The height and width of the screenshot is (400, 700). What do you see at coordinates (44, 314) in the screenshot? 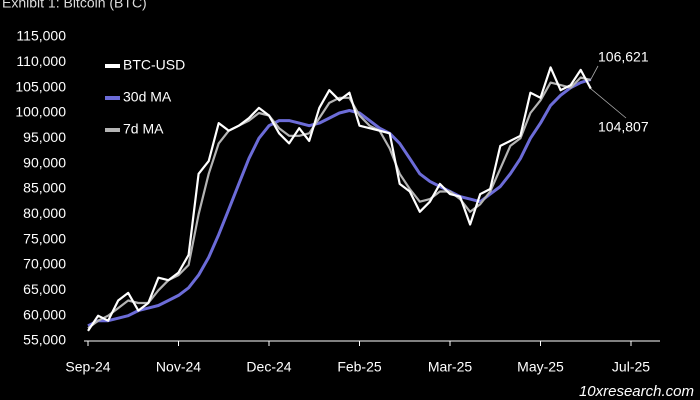
I see `y-tick-label: 60,000` at bounding box center [44, 314].